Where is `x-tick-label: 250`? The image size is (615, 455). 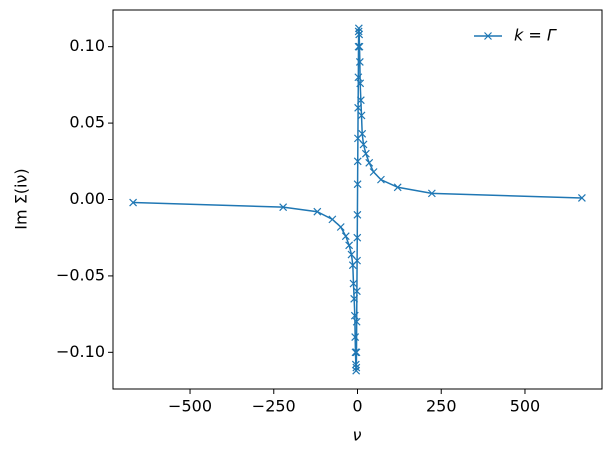
x-tick-label: 250 is located at coordinates (441, 406).